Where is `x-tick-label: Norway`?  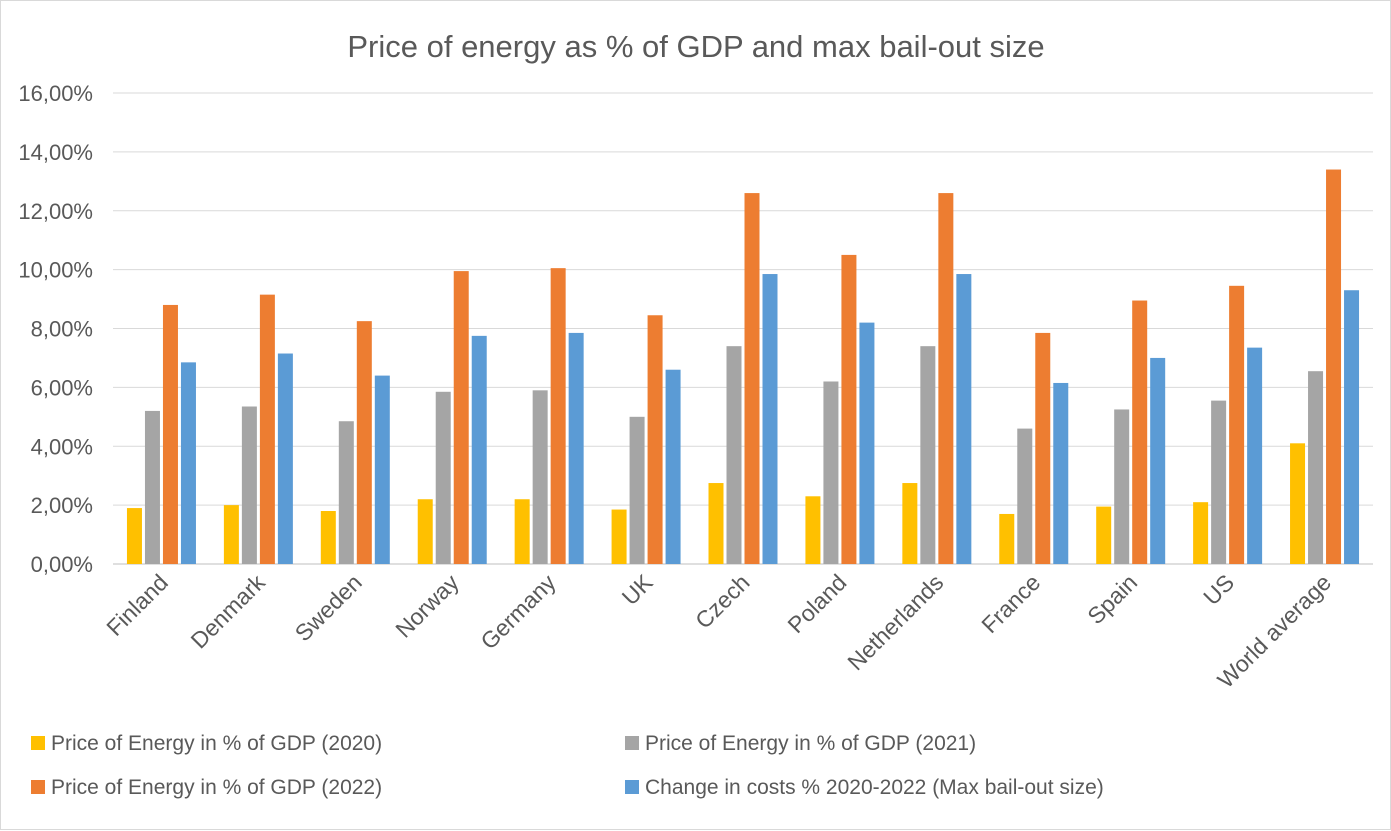
x-tick-label: Norway is located at coordinates (427, 606).